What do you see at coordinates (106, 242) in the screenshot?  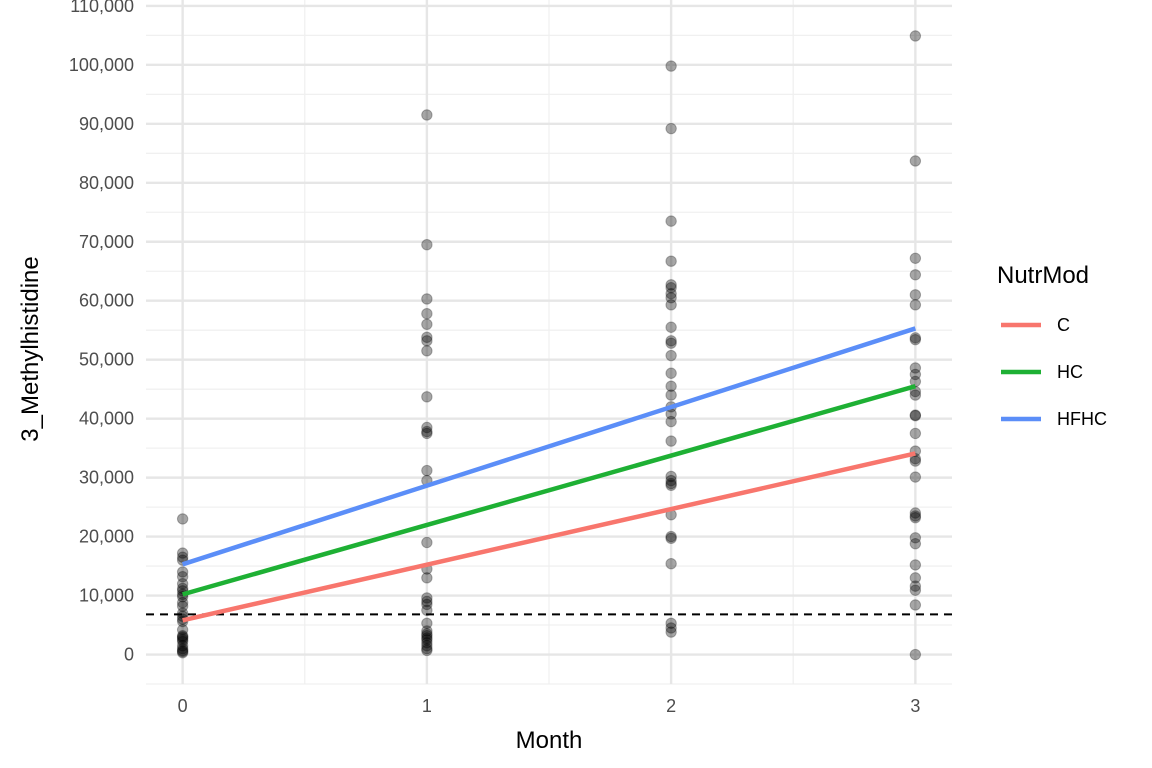 I see `y-tick-label: 70,000` at bounding box center [106, 242].